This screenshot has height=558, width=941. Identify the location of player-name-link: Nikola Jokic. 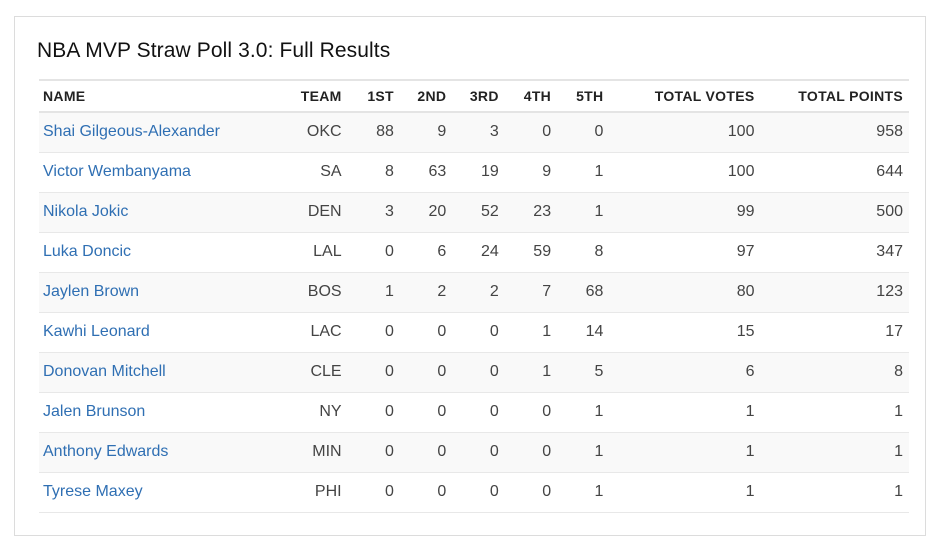
(163, 212).